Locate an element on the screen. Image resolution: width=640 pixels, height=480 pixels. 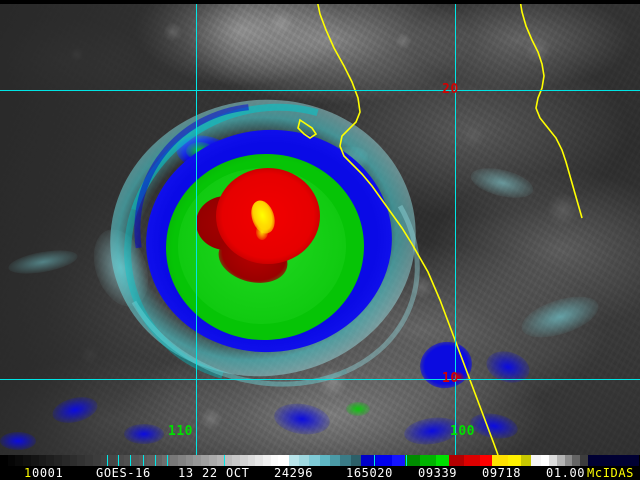
day-of-month: 22 is located at coordinates (210, 473).